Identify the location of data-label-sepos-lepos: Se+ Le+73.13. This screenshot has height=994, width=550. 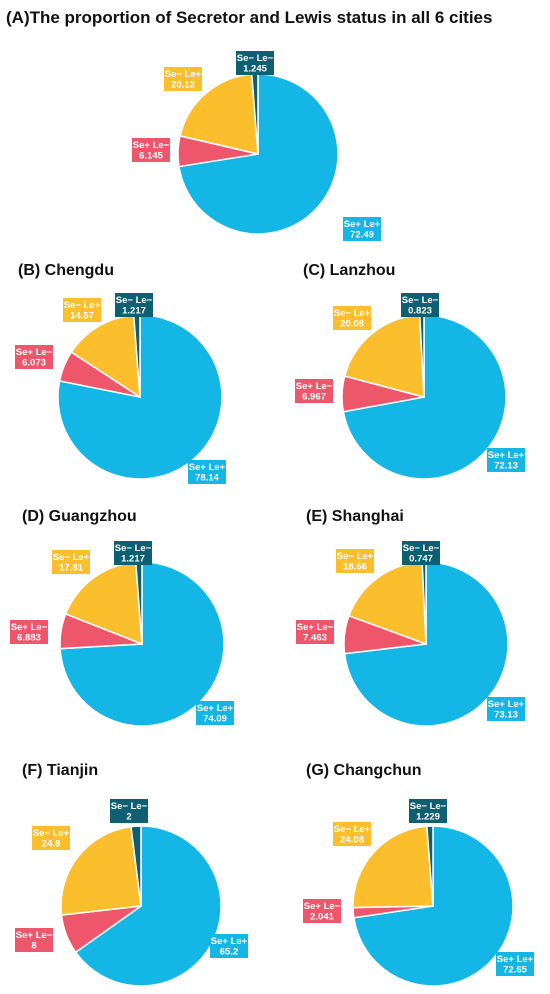
(506, 709).